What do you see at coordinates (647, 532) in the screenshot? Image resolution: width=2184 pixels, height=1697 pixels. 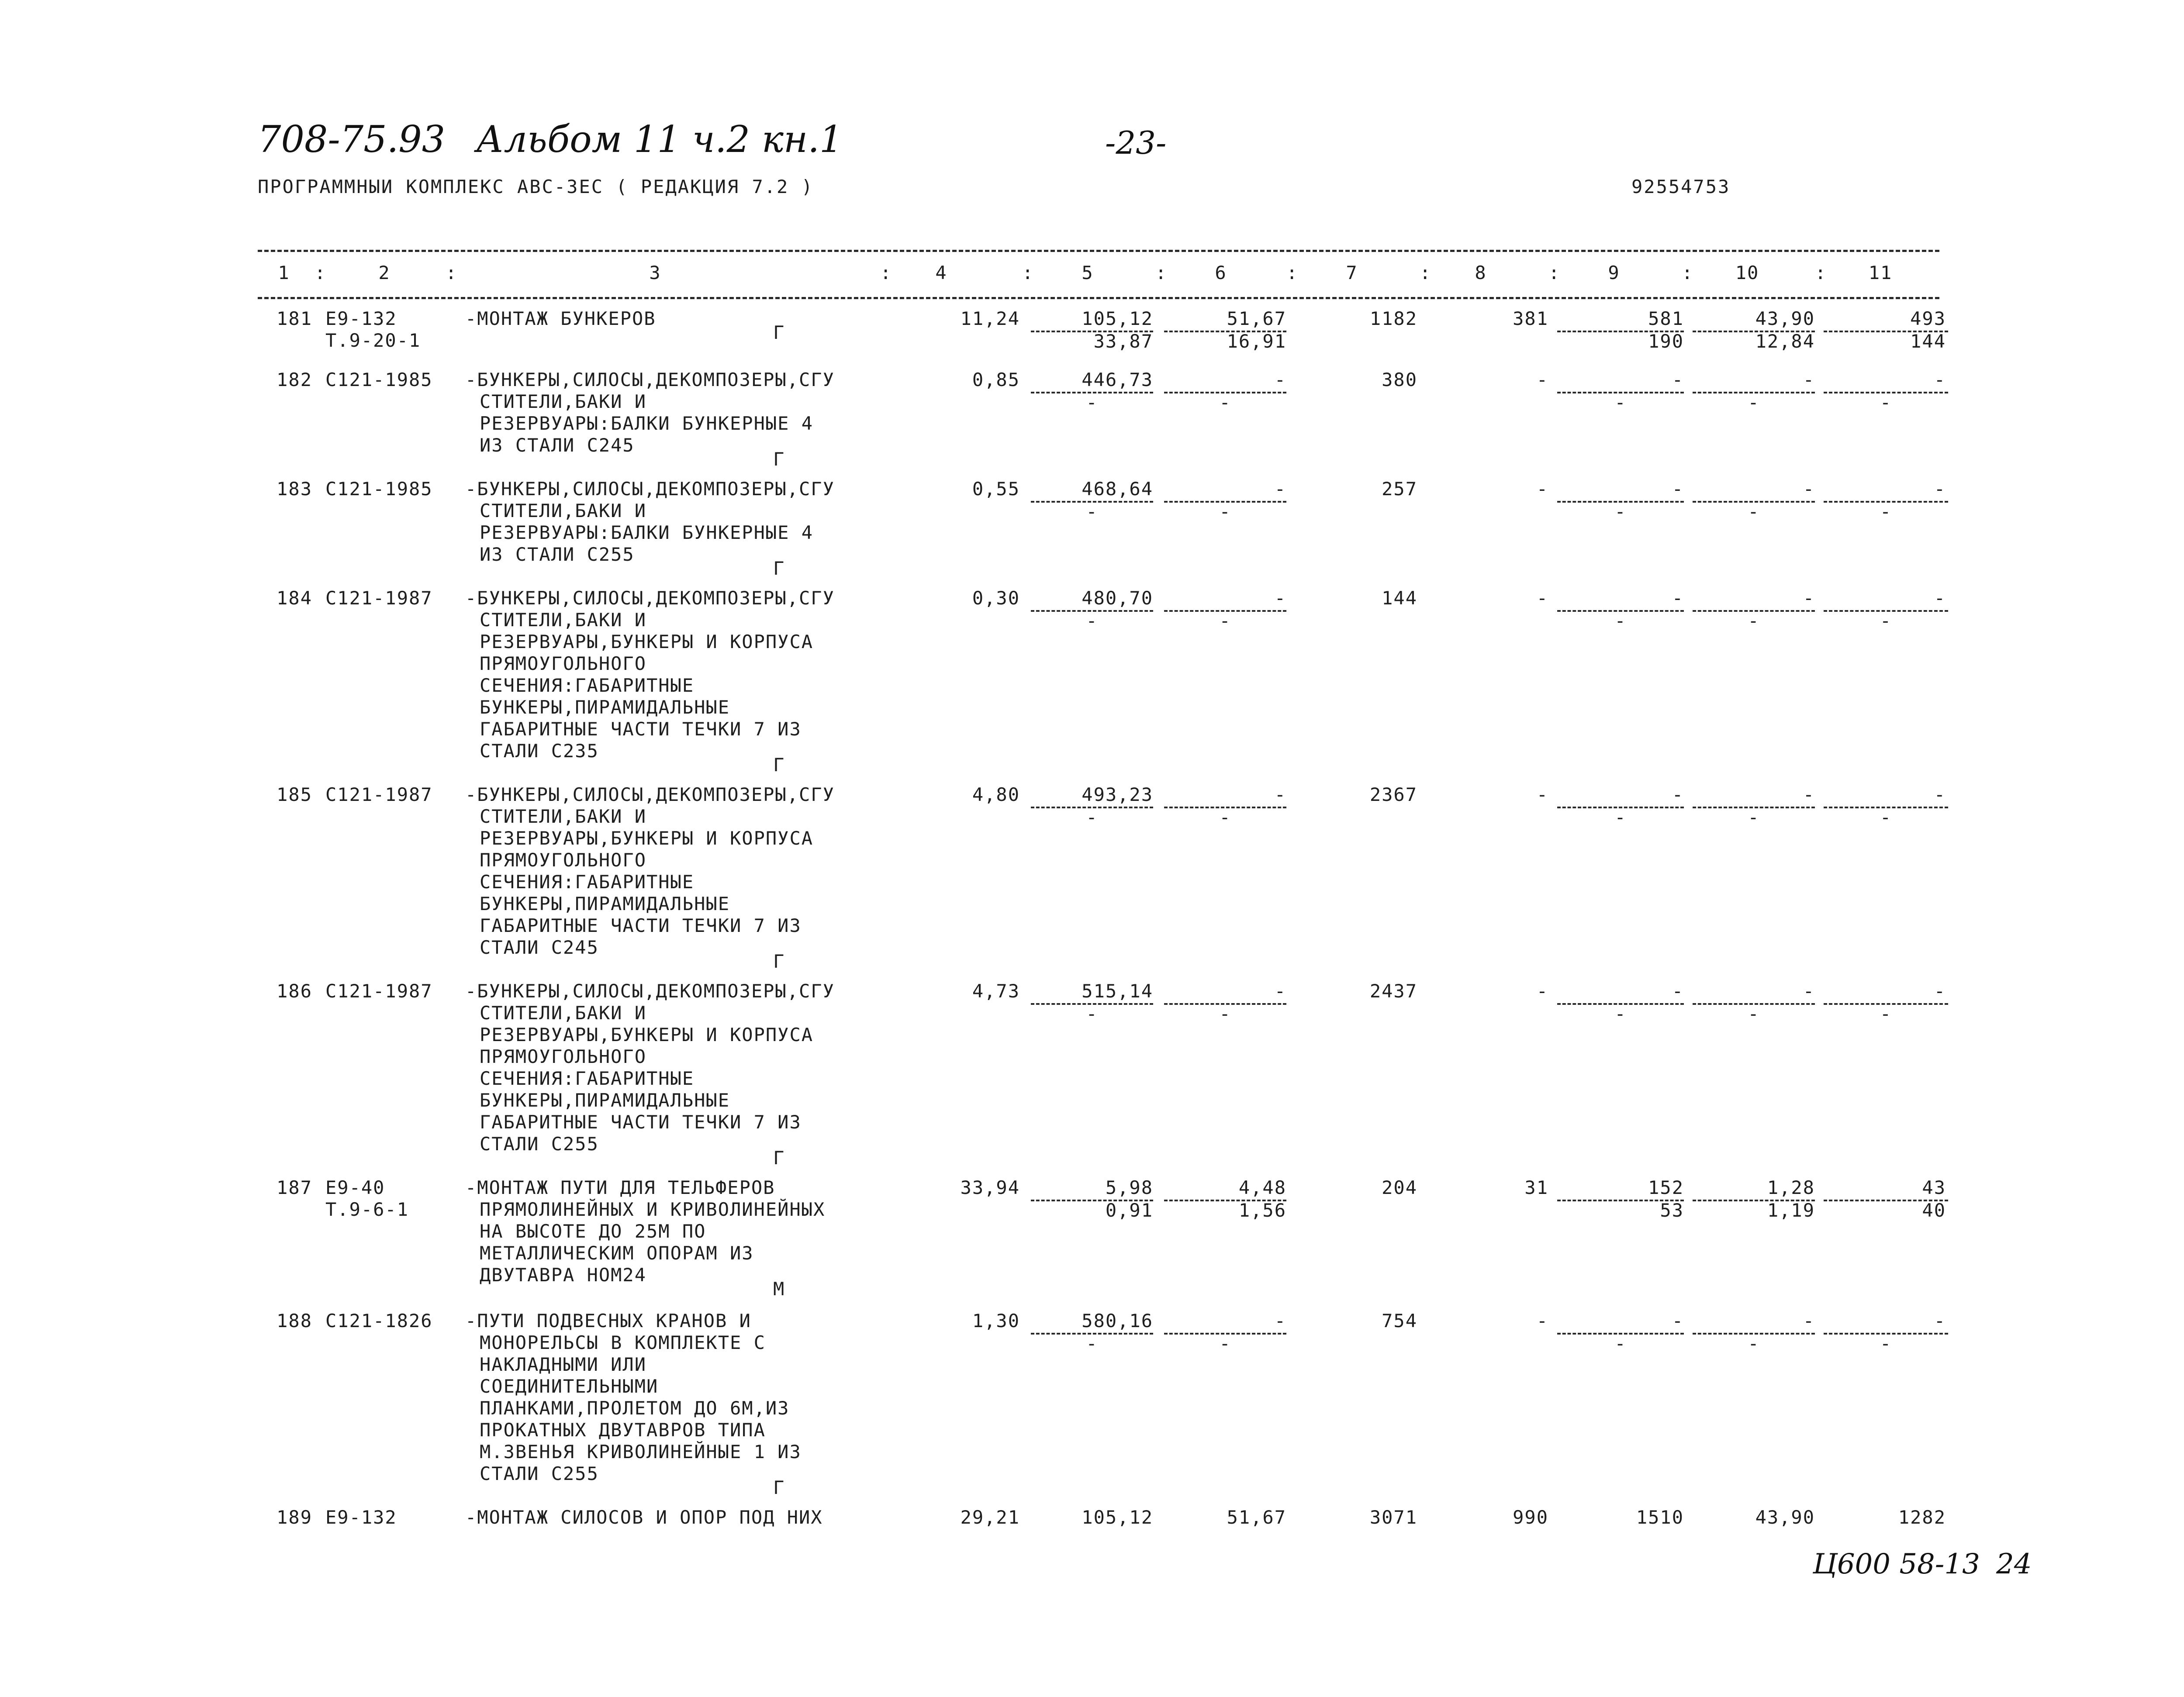 I see `description-line: РЕЗЕРВУАРЫ:БАЛКИ БУНКЕРНЫЕ 4` at bounding box center [647, 532].